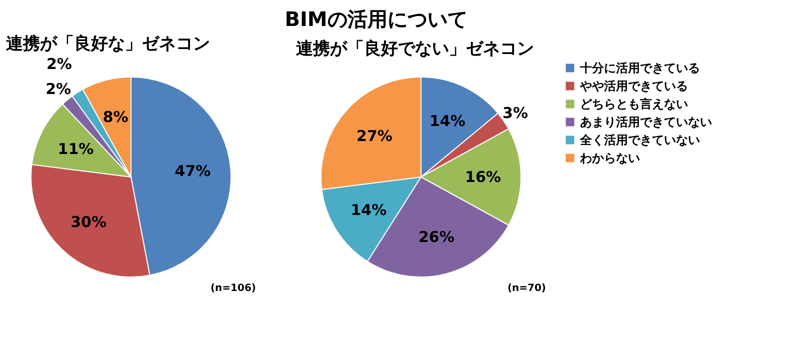 This screenshot has width=794, height=360. What do you see at coordinates (436, 237) in the screenshot?
I see `data-label: 26%` at bounding box center [436, 237].